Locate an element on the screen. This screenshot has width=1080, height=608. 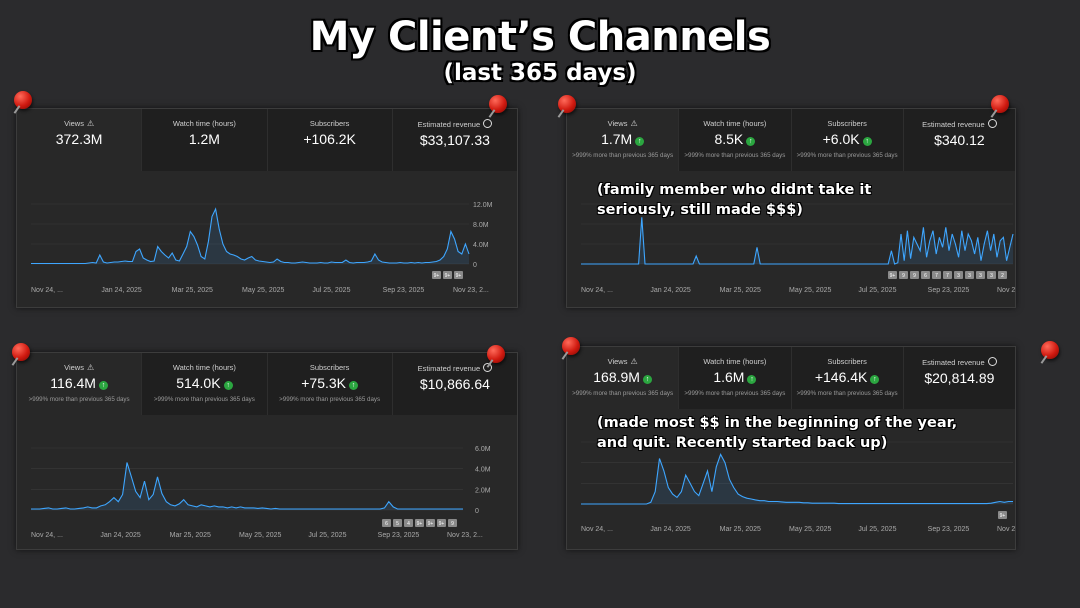
metric-value: $20,814.89 is located at coordinates (959, 378).